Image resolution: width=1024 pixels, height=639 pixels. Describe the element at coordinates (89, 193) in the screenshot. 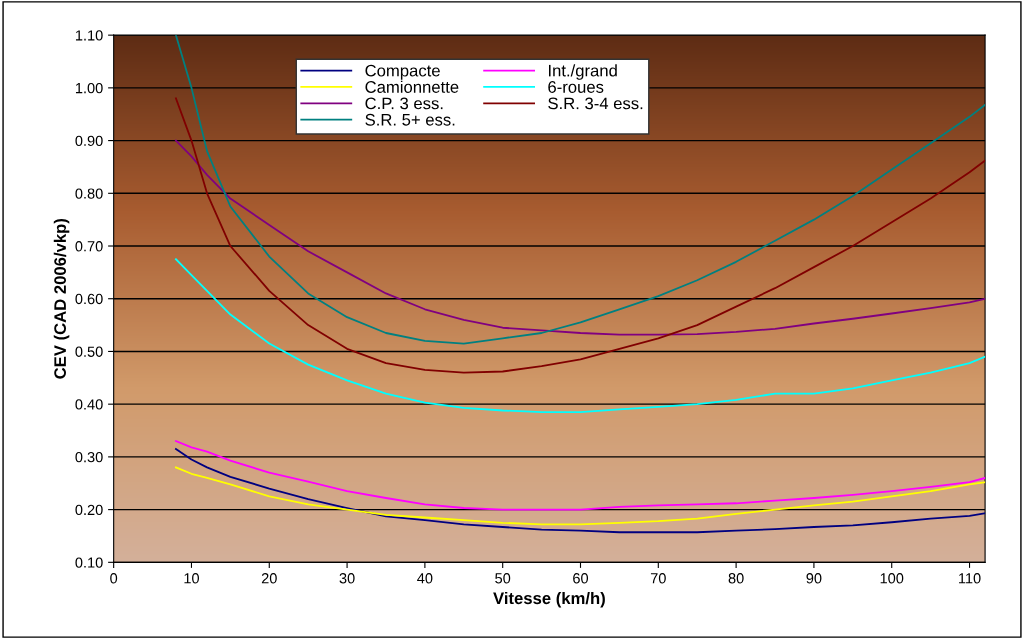

I see `y-tick-label: 0.80` at that location.